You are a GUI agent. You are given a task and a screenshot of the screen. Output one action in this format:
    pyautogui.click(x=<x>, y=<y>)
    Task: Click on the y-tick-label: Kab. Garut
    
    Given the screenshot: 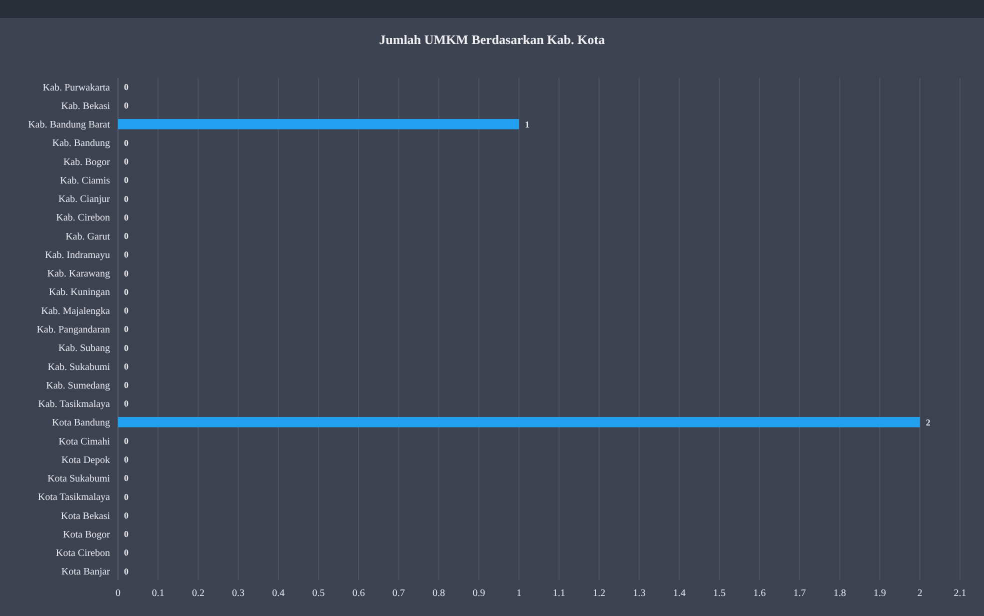 What is the action you would take?
    pyautogui.click(x=88, y=236)
    